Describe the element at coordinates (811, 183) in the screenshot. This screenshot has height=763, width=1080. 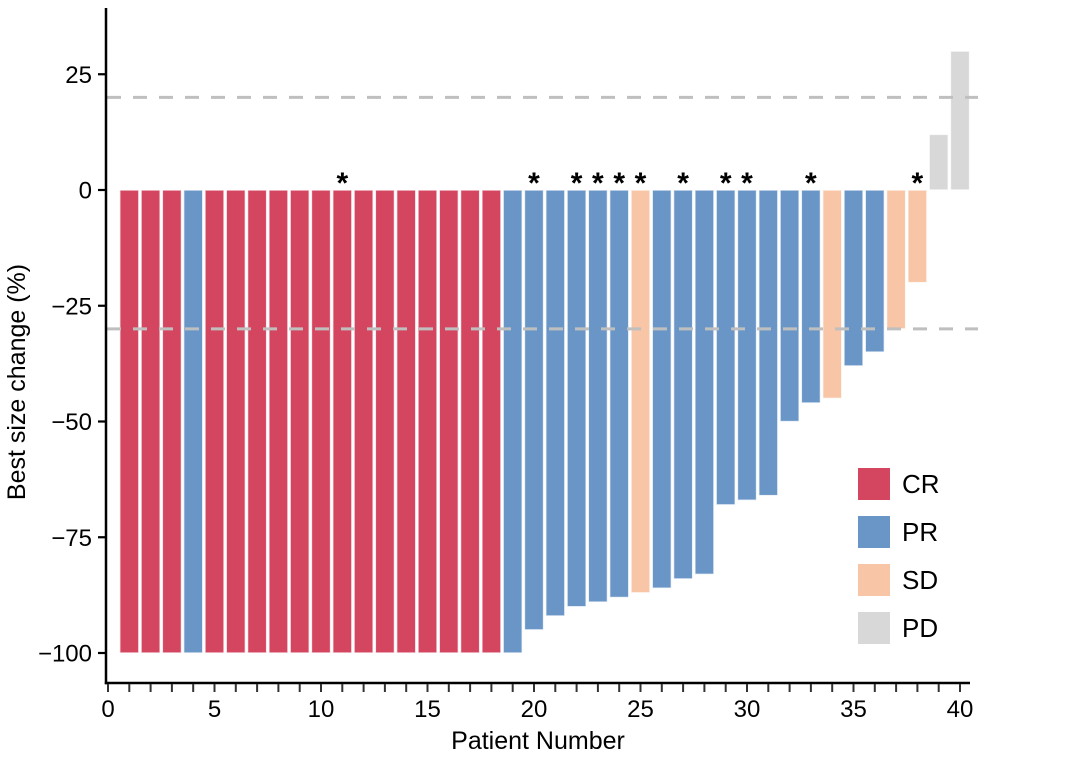
I see `asterisk-patient-33: *` at that location.